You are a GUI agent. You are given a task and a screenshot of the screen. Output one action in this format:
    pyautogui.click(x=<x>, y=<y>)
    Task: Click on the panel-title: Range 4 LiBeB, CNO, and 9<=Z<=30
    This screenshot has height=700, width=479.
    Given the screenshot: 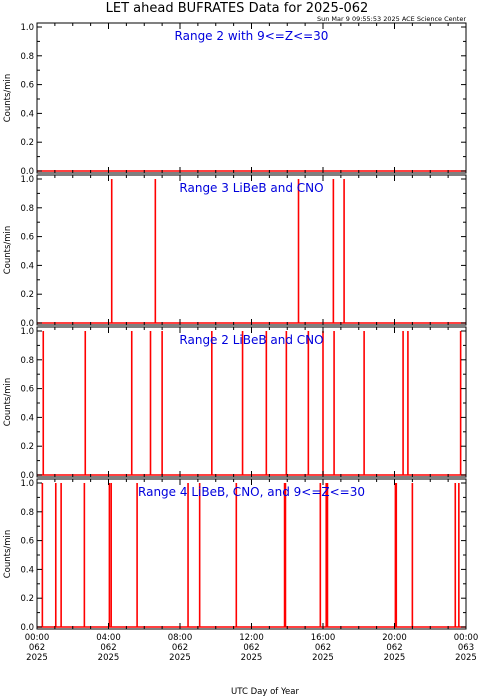 What is the action you would take?
    pyautogui.click(x=251, y=492)
    